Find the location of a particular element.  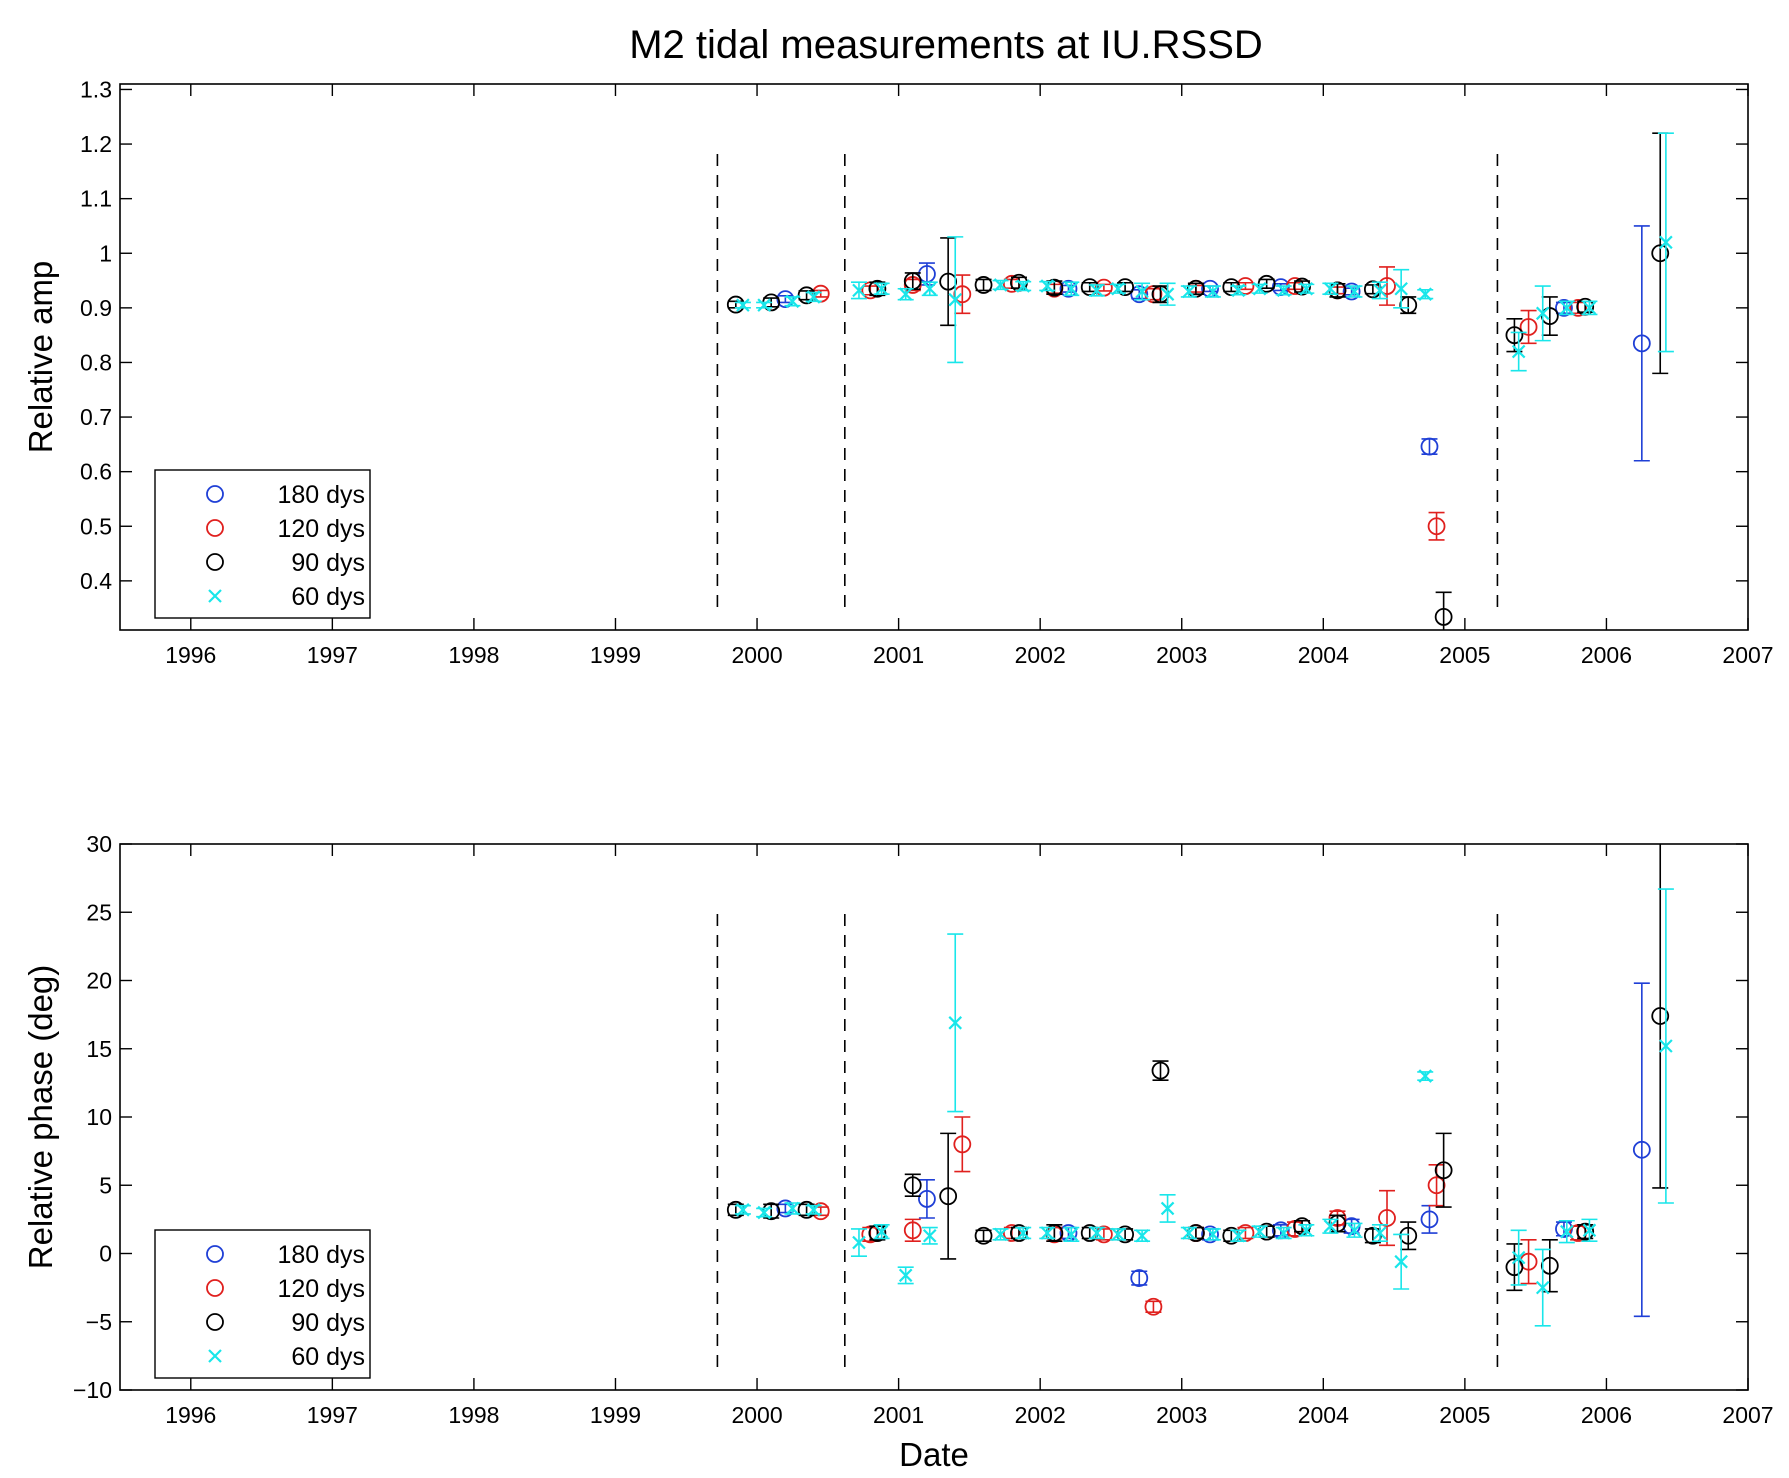

y-tick-label: 0 is located at coordinates (105, 1254).